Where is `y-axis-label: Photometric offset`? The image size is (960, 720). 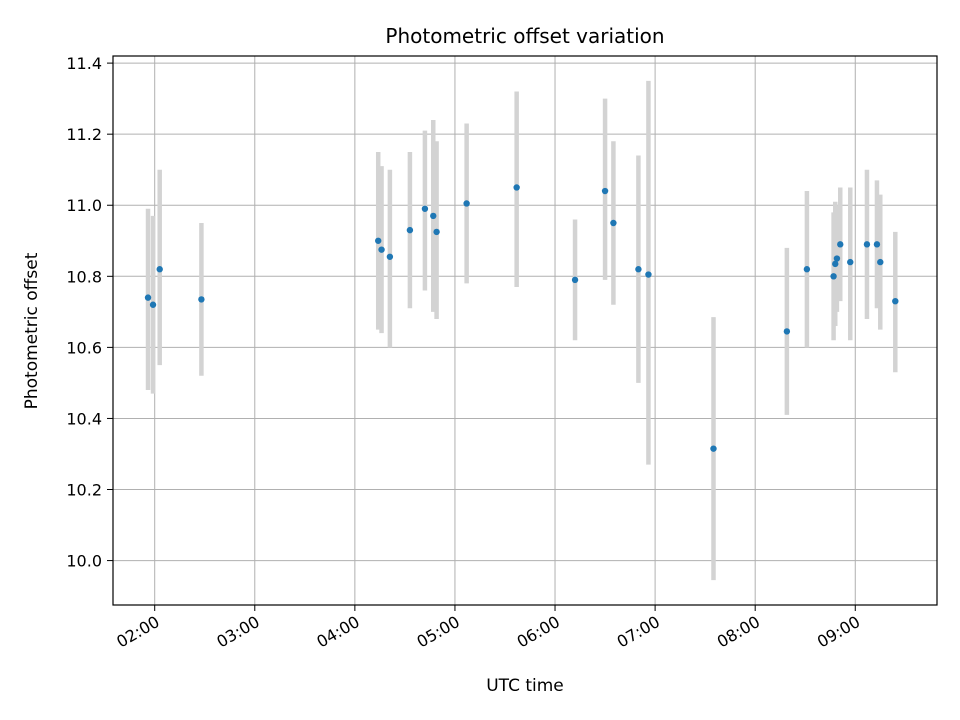
y-axis-label: Photometric offset is located at coordinates (32, 330).